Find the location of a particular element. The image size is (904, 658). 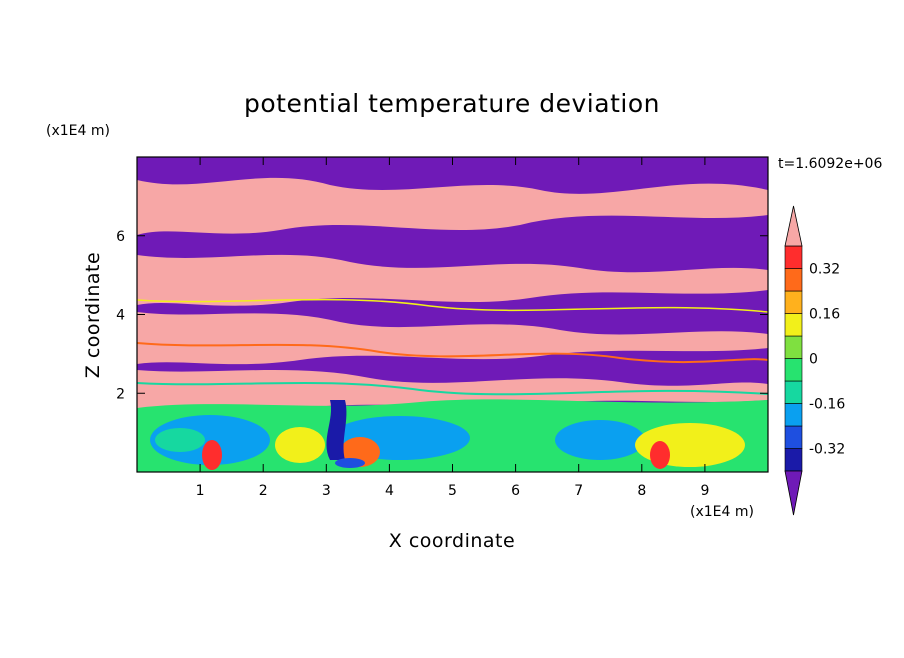

colorbar-under-triangle is located at coordinates (793, 493).